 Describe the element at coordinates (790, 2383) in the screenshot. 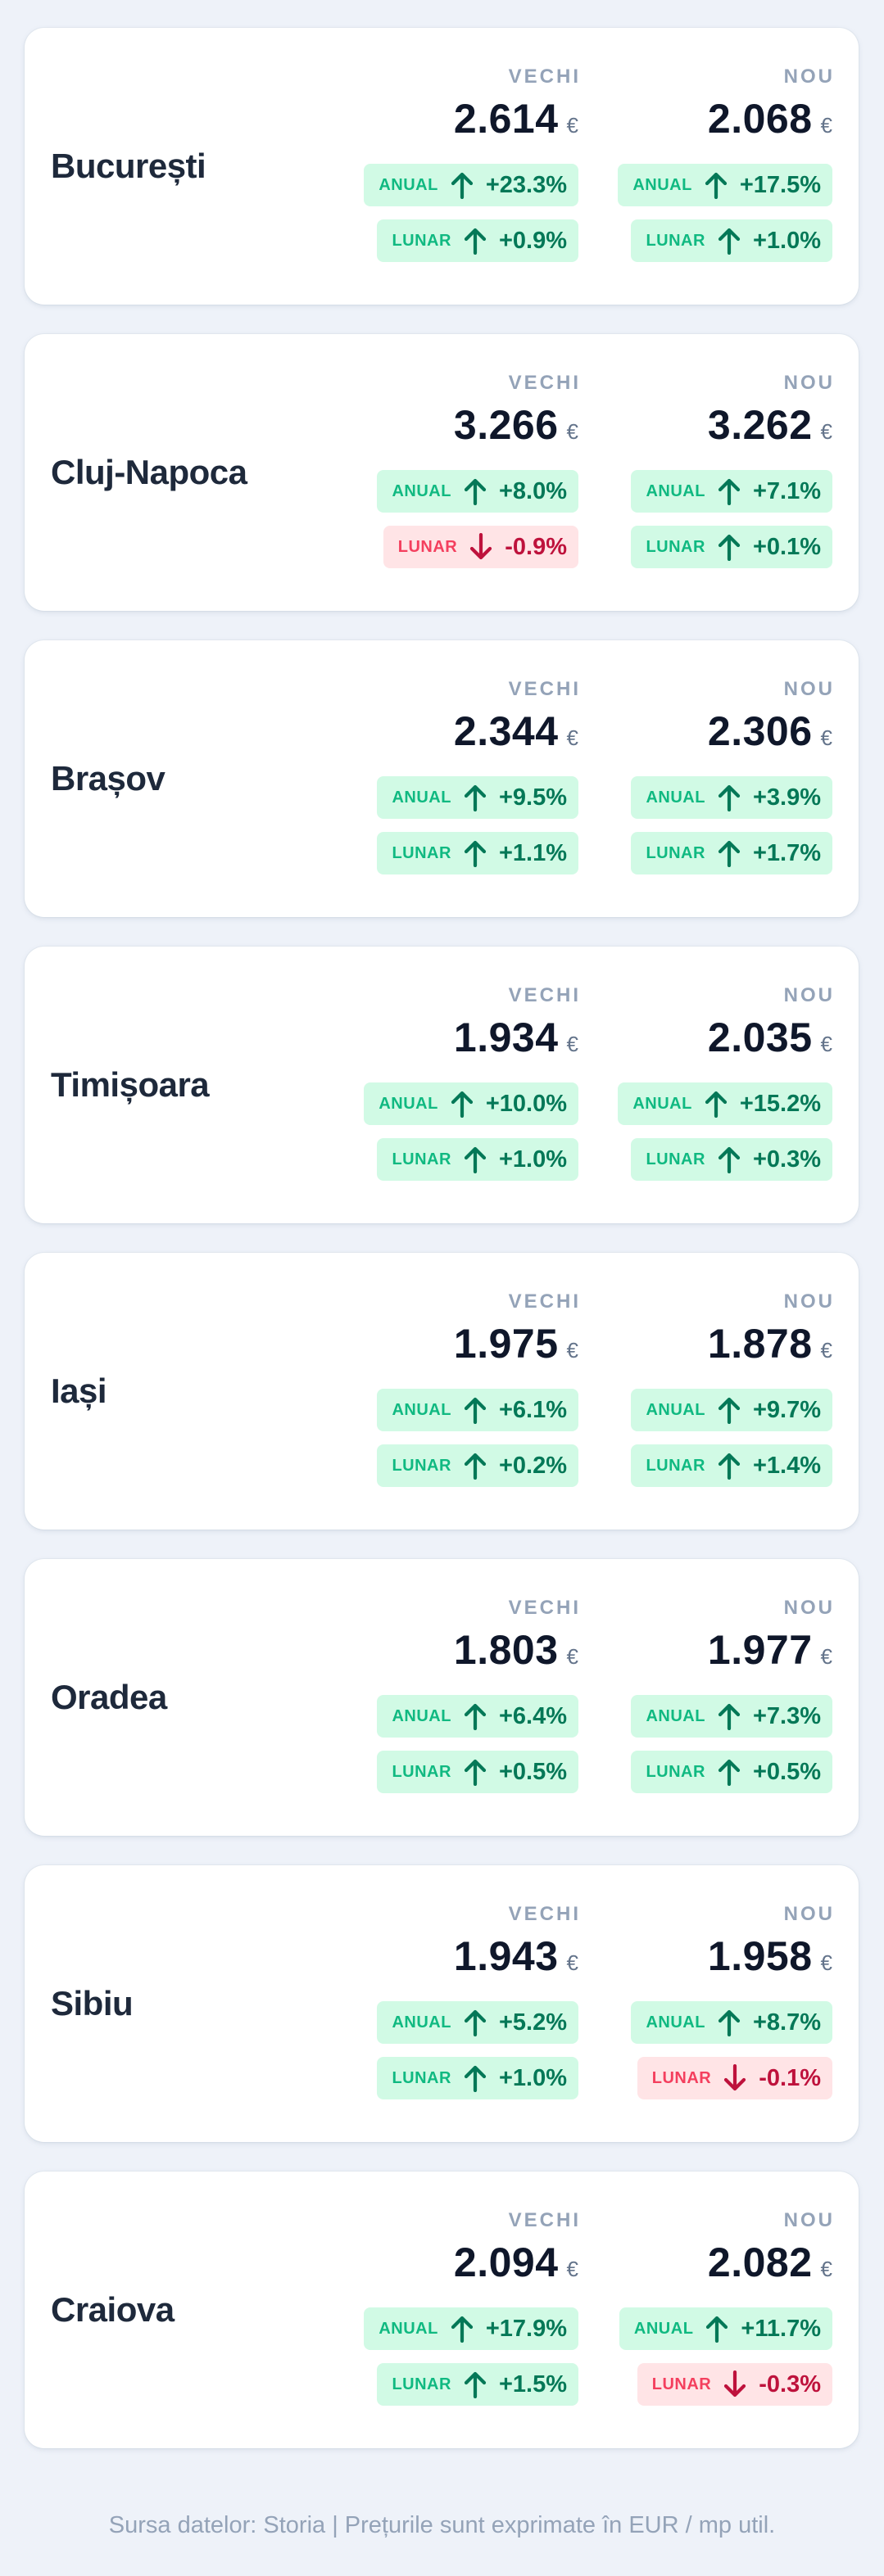

I see `monthly-change-value: -0.3%` at that location.